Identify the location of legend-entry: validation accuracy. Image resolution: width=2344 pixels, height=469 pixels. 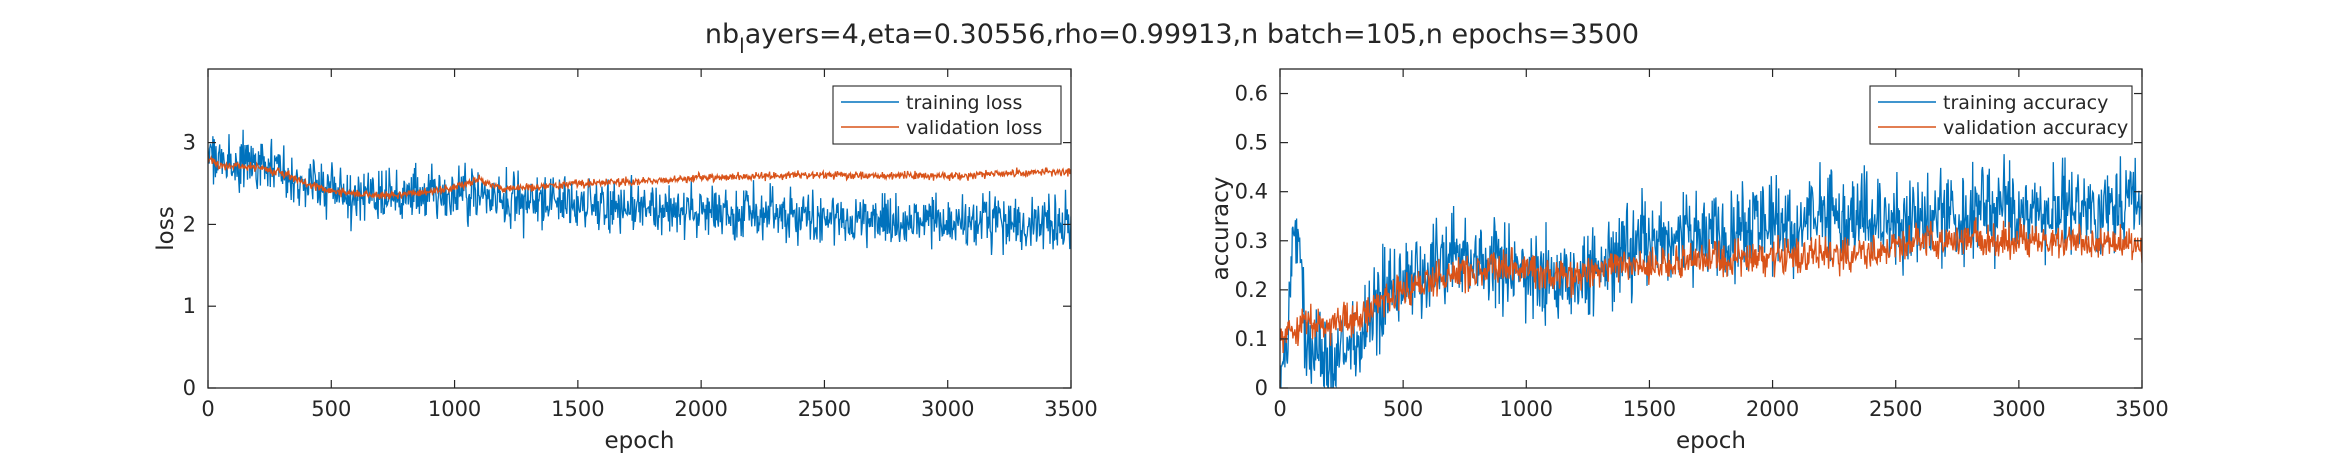
(2035, 128).